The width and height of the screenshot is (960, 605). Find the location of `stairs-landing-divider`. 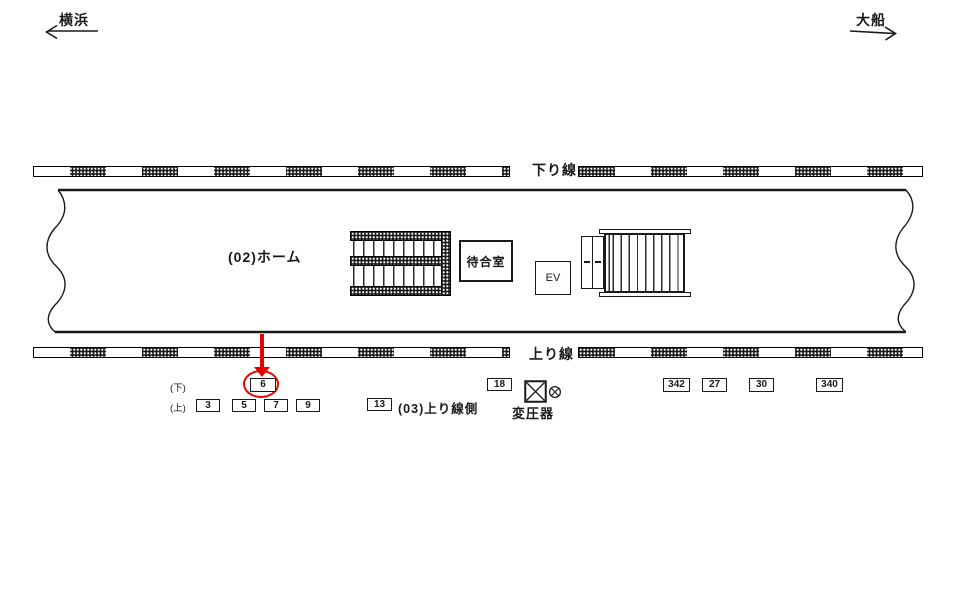

stairs-landing-divider is located at coordinates (592, 262).